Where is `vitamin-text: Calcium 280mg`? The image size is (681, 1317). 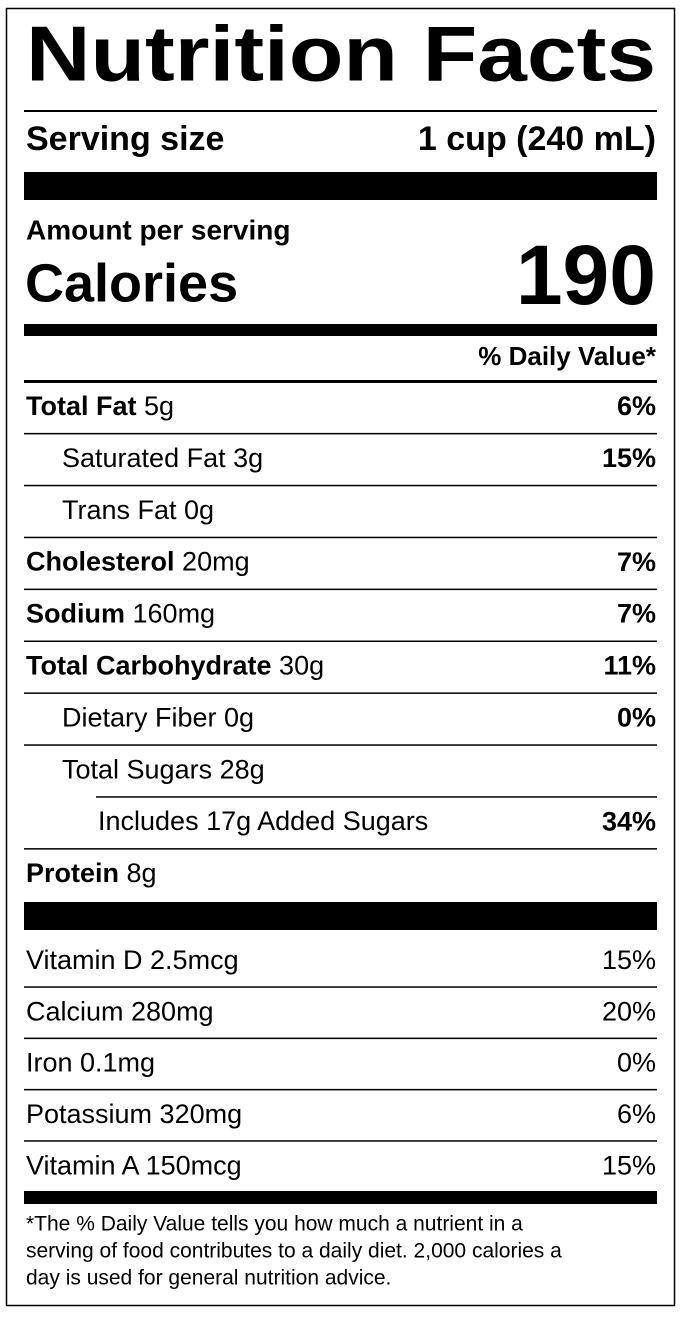
vitamin-text: Calcium 280mg is located at coordinates (120, 1011).